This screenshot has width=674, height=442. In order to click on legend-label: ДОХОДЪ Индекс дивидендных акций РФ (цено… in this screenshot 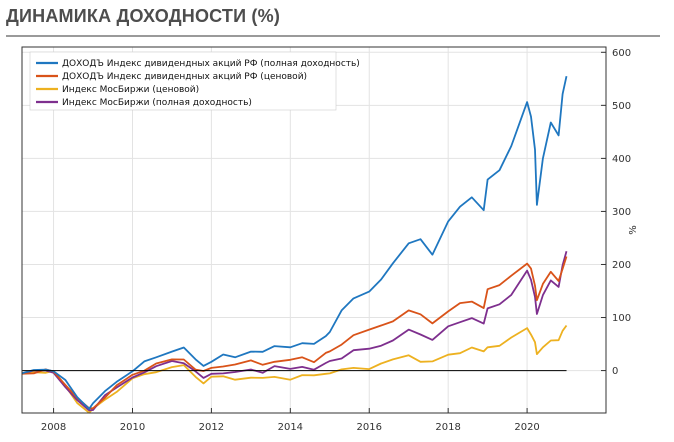, I will do `click(184, 77)`.